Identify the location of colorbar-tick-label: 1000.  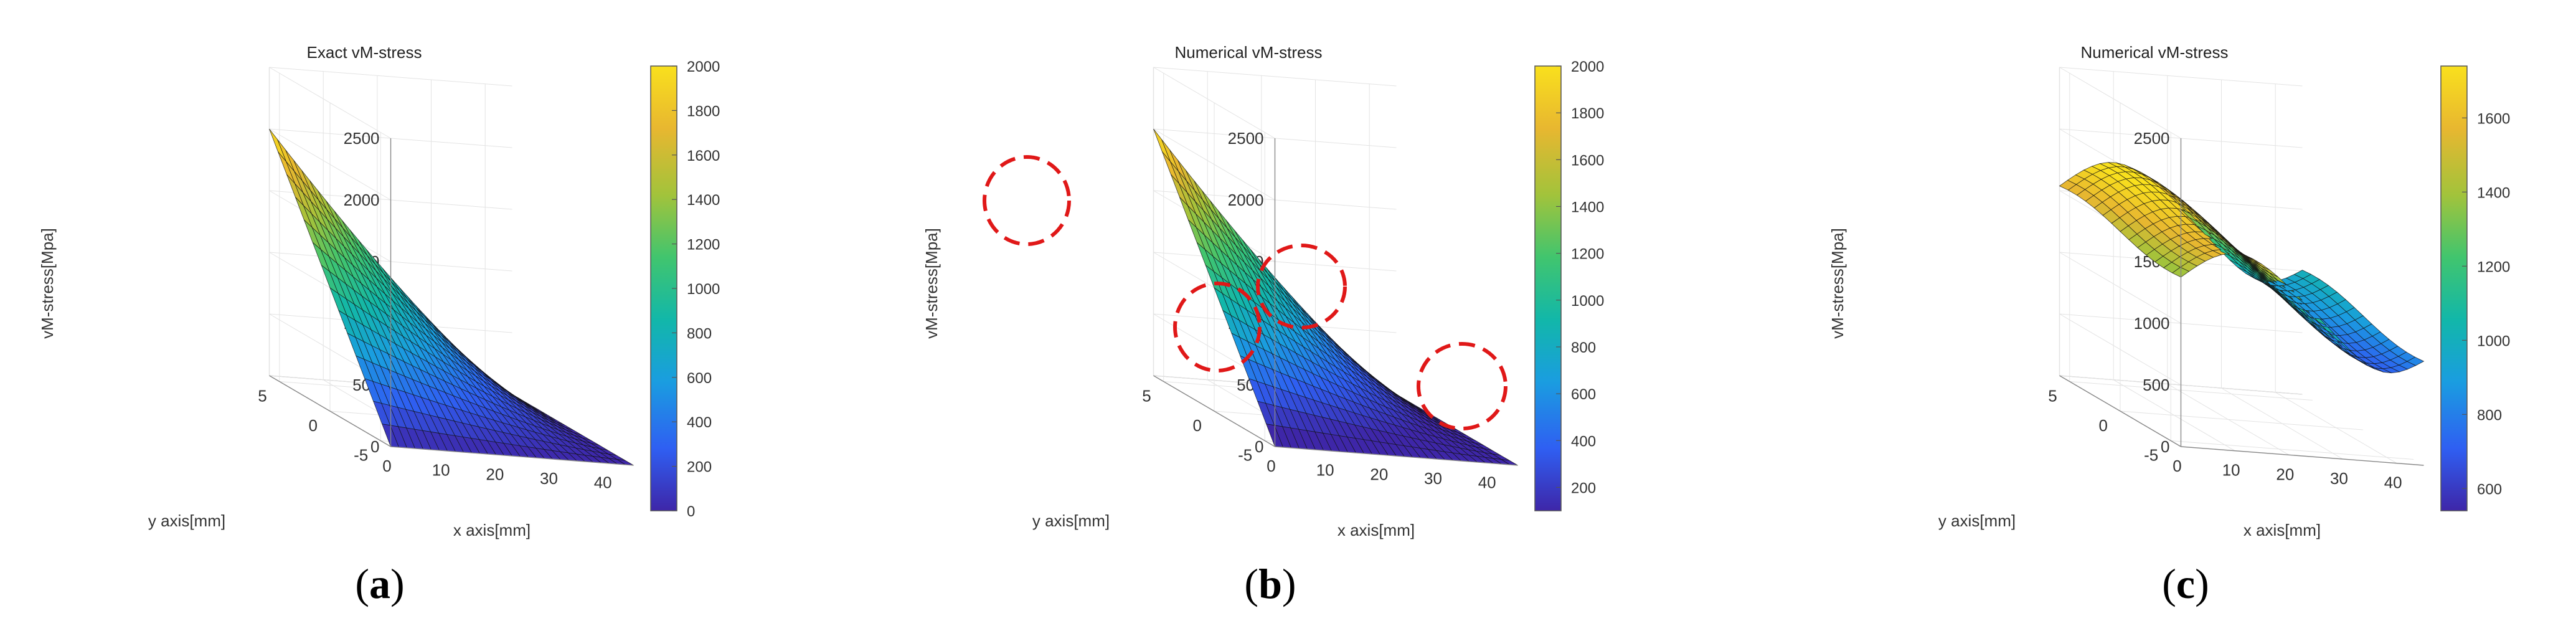
(2493, 341).